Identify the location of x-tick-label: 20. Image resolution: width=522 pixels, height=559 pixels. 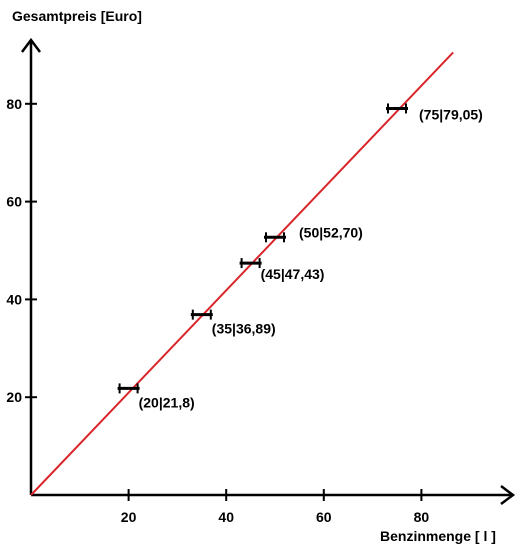
(129, 517).